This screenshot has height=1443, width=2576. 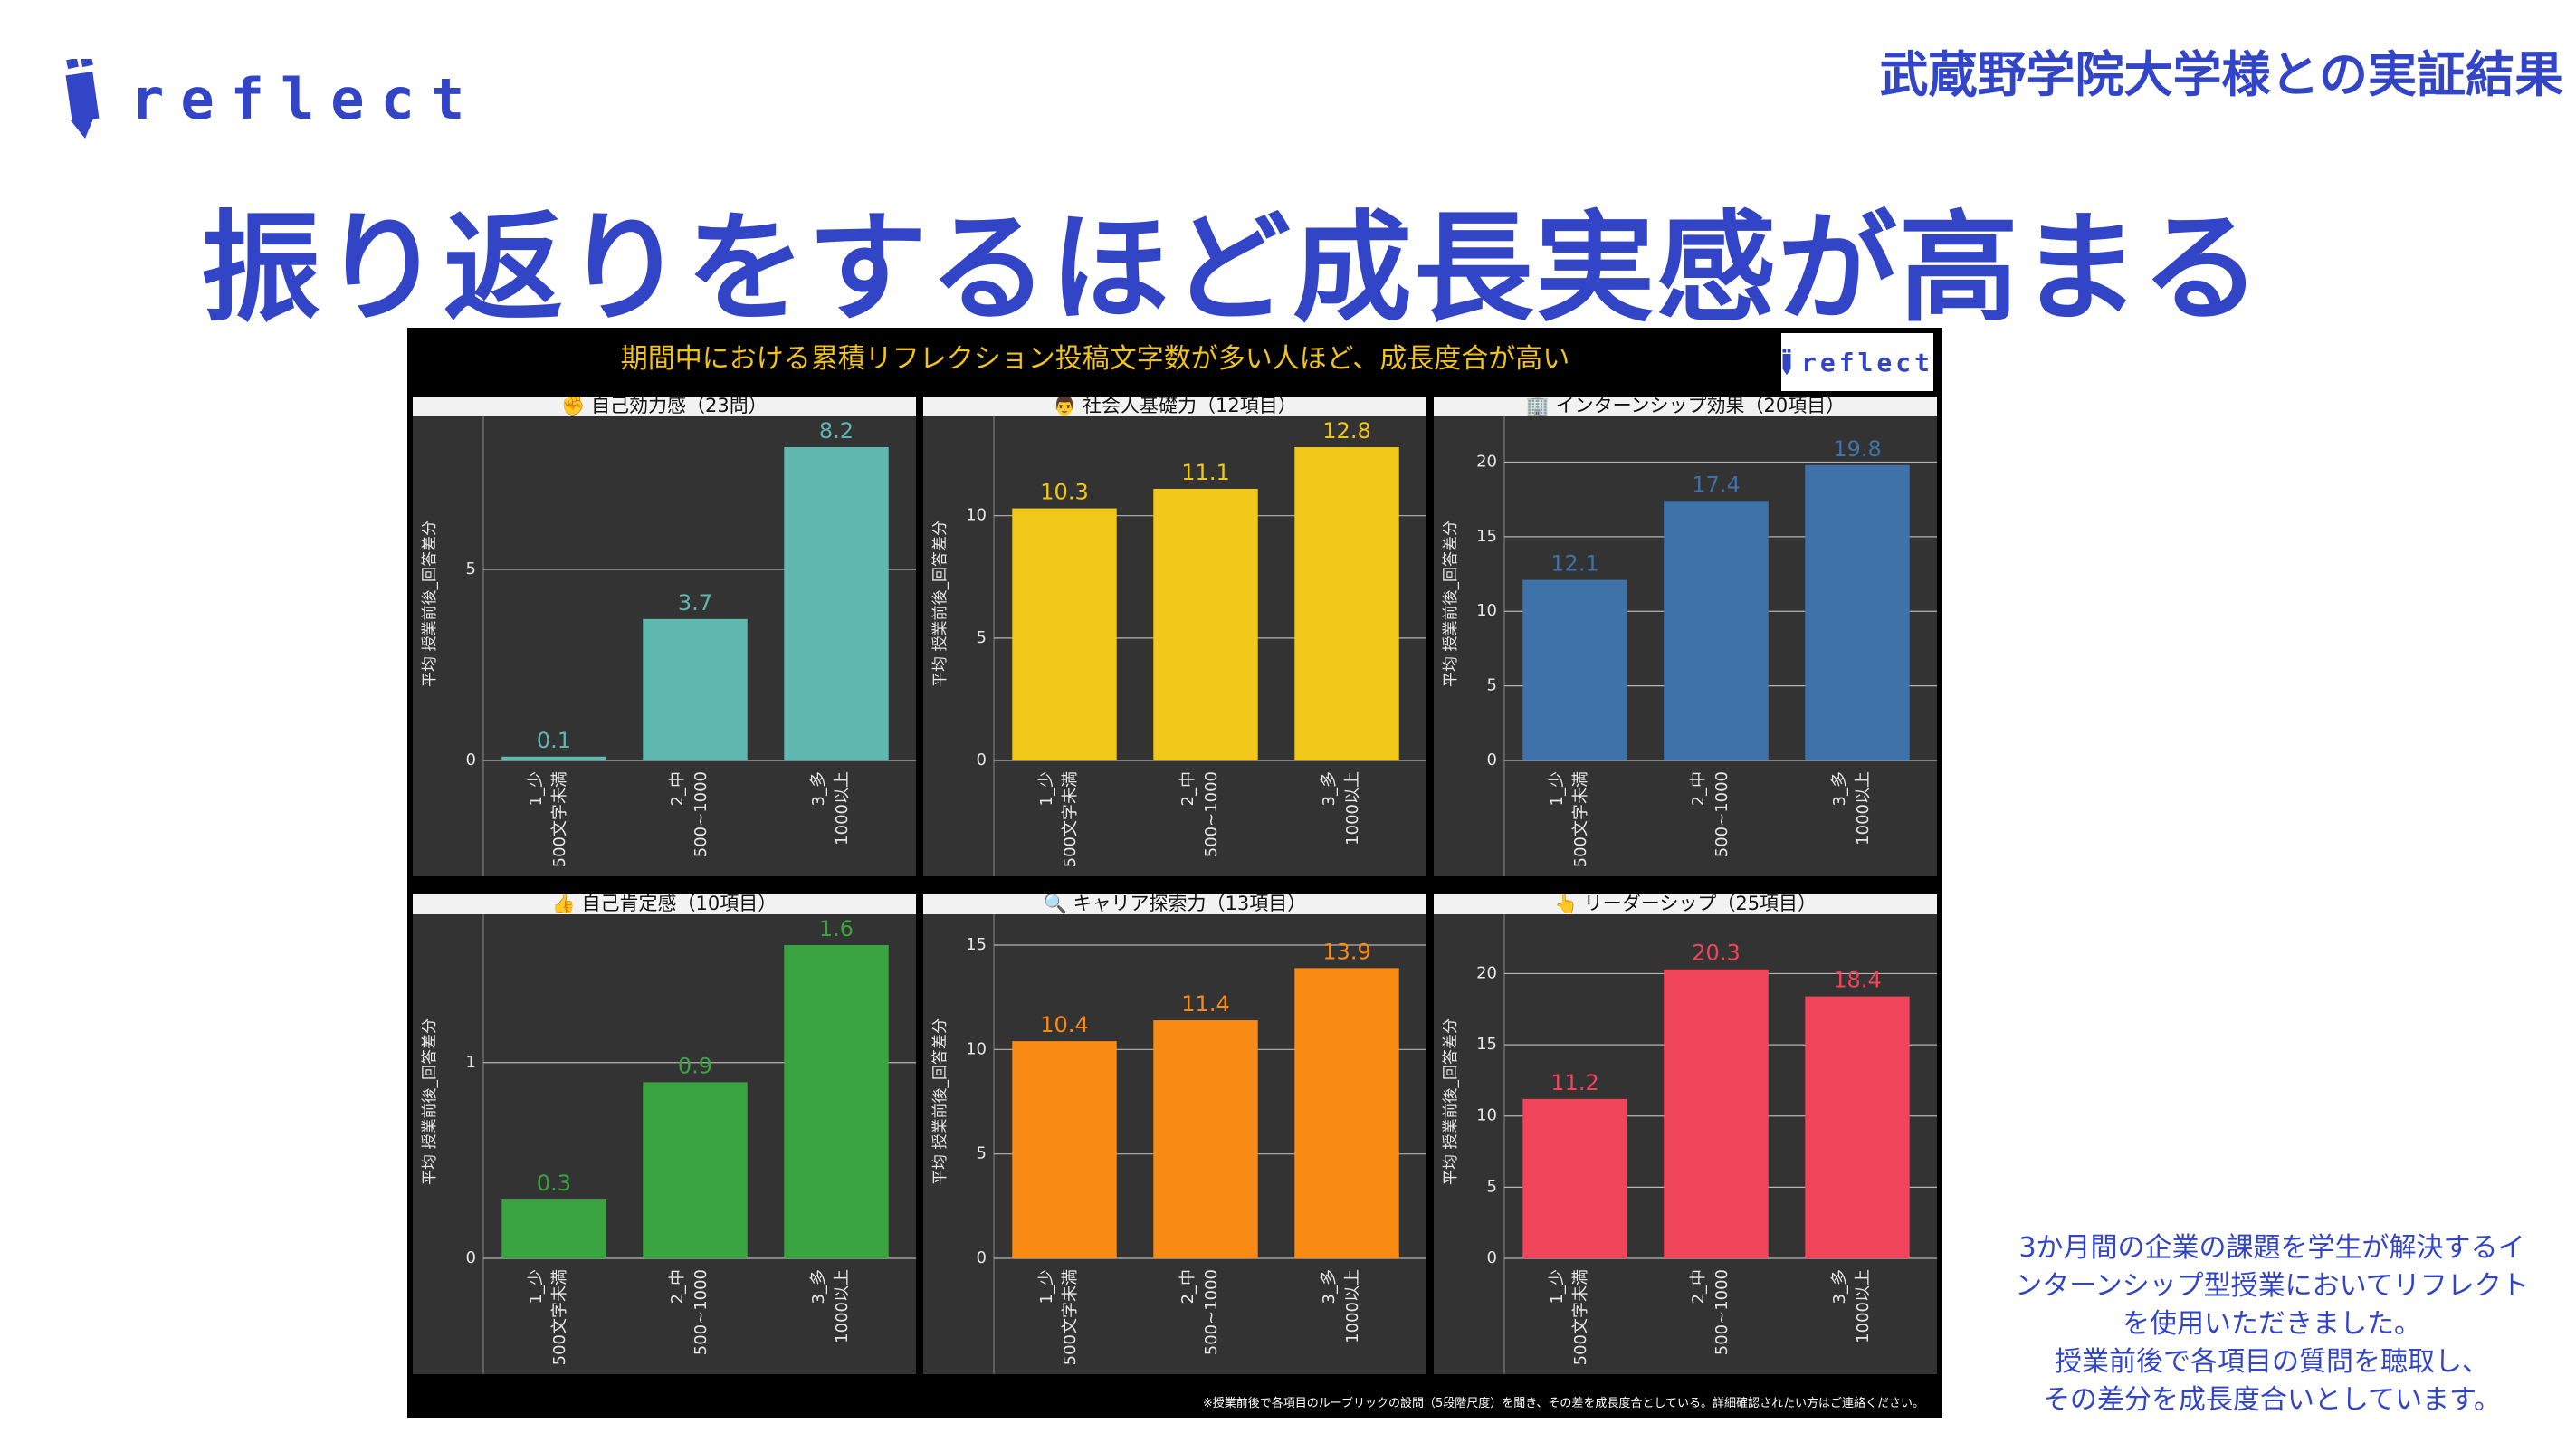 What do you see at coordinates (1574, 564) in the screenshot?
I see `bar-value-label: 12.1` at bounding box center [1574, 564].